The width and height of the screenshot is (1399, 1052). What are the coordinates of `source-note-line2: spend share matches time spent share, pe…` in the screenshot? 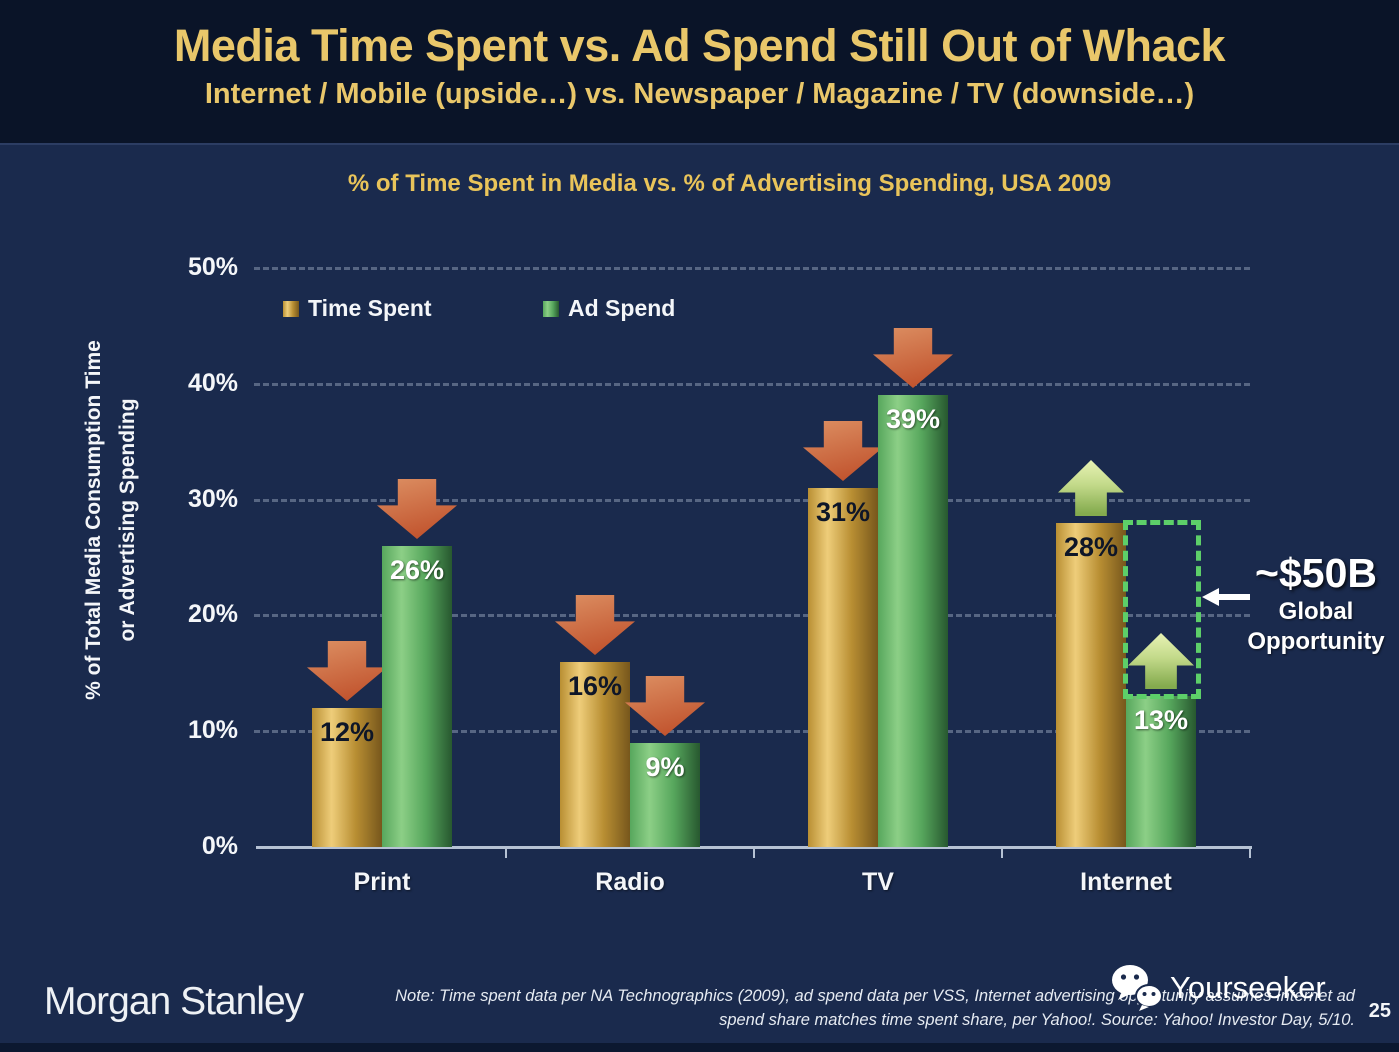 It's located at (1037, 1020).